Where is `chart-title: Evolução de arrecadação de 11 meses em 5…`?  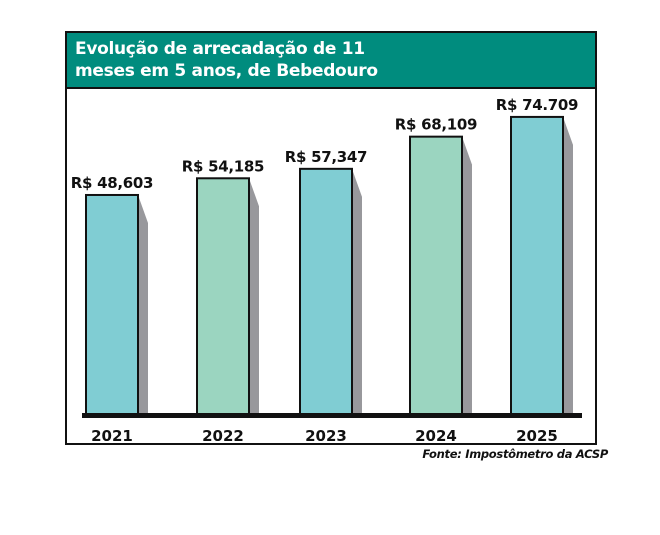
chart-title: Evolução de arrecadação de 11 meses em 5… is located at coordinates (226, 60).